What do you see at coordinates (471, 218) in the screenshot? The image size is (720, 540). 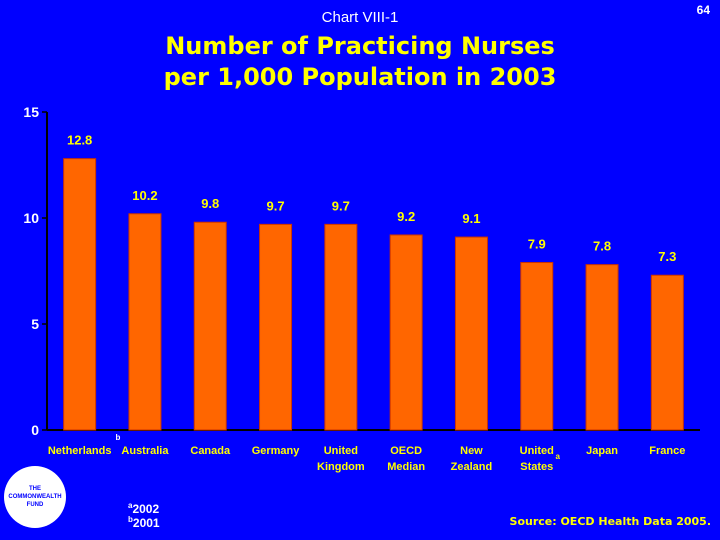 I see `bar-value-label-6: 9.1` at bounding box center [471, 218].